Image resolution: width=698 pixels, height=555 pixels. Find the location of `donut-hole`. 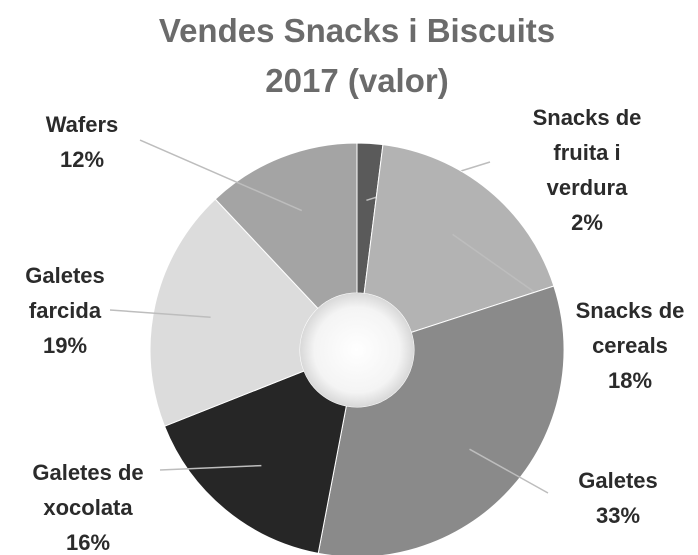

donut-hole is located at coordinates (357, 350).